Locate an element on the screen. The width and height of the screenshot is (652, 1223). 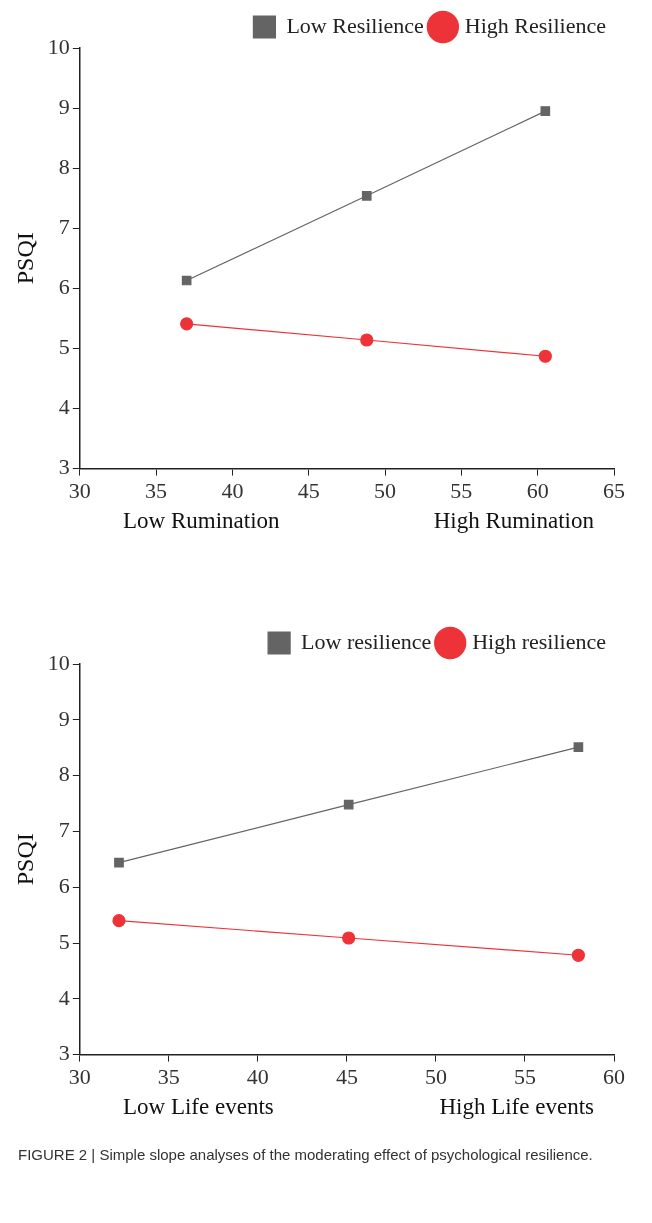
text: High Rumination is located at coordinates (513, 521).